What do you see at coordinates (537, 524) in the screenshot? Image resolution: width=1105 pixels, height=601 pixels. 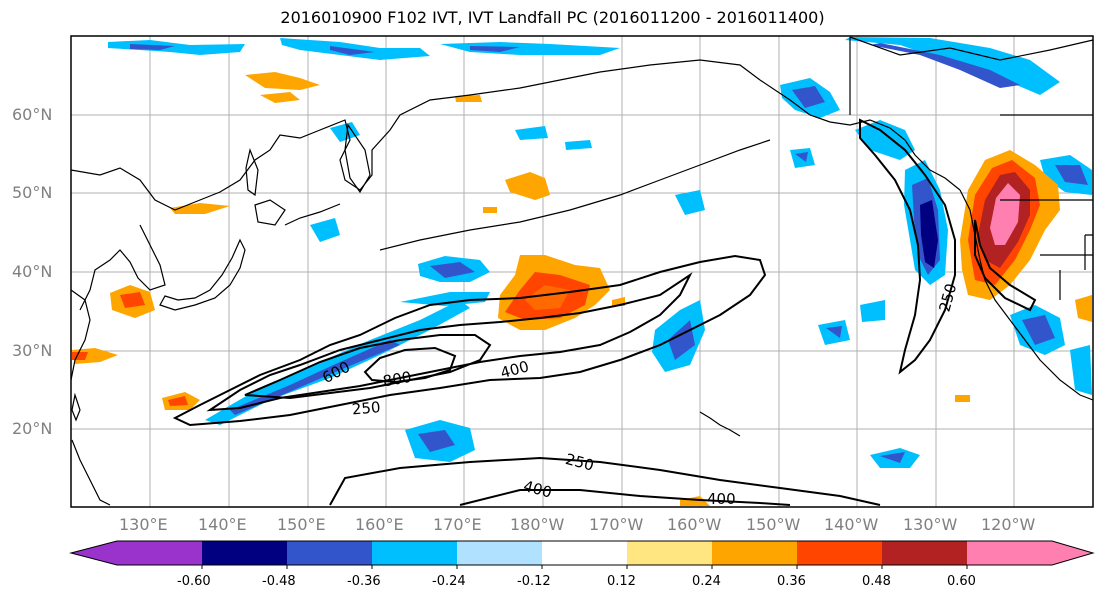 I see `lon-label-180w: 180°W` at bounding box center [537, 524].